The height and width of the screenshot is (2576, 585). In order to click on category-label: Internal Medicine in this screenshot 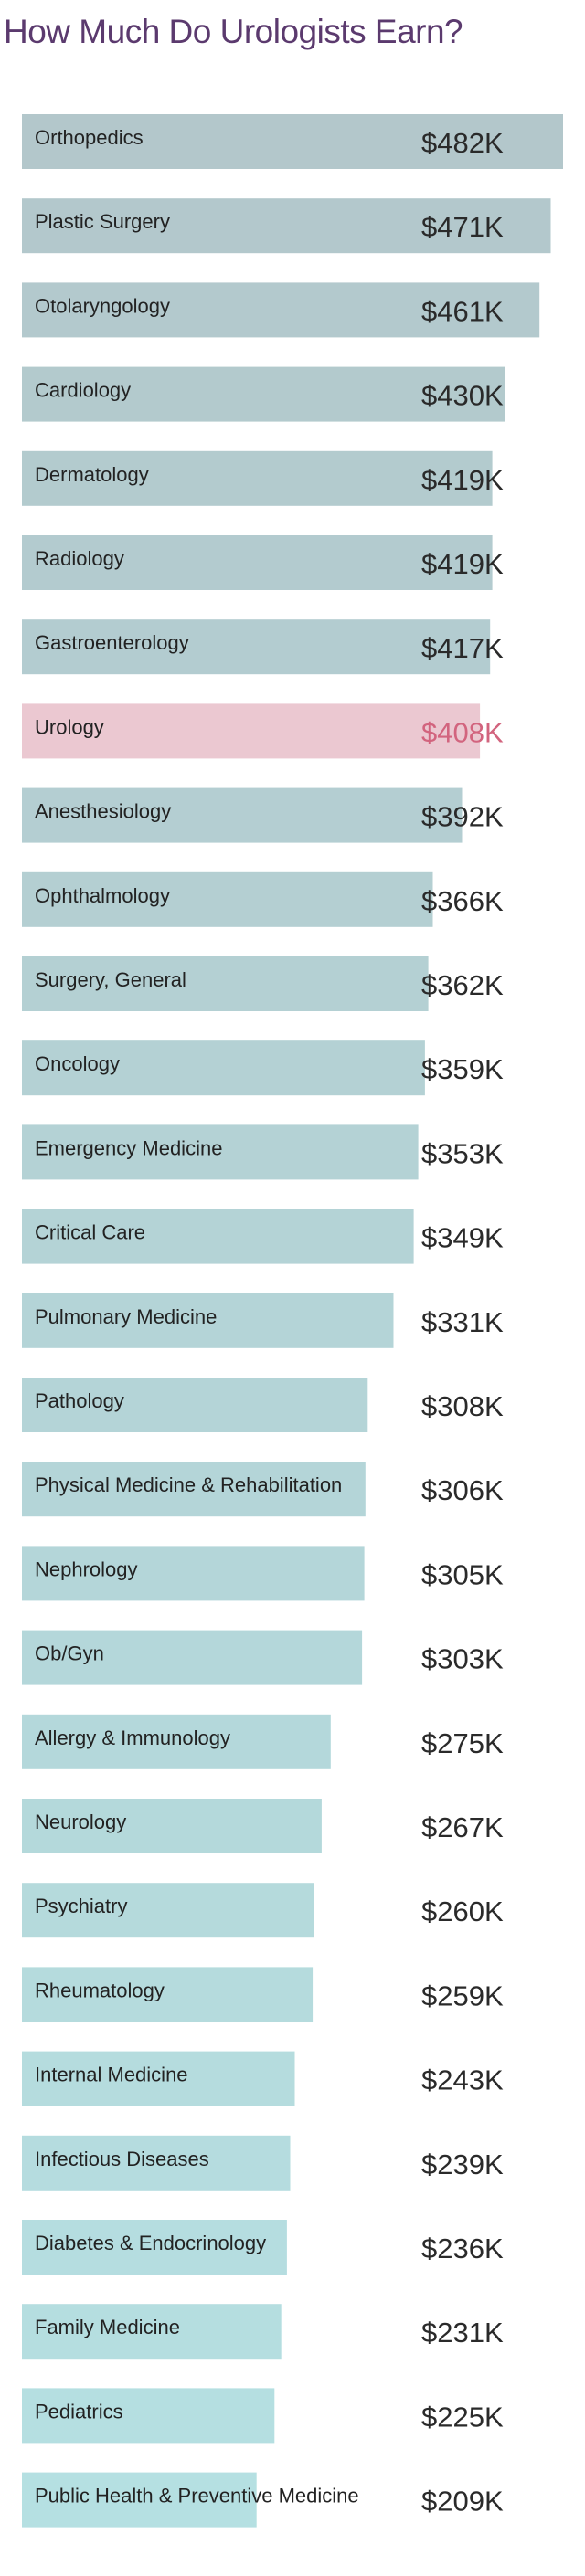, I will do `click(111, 2075)`.